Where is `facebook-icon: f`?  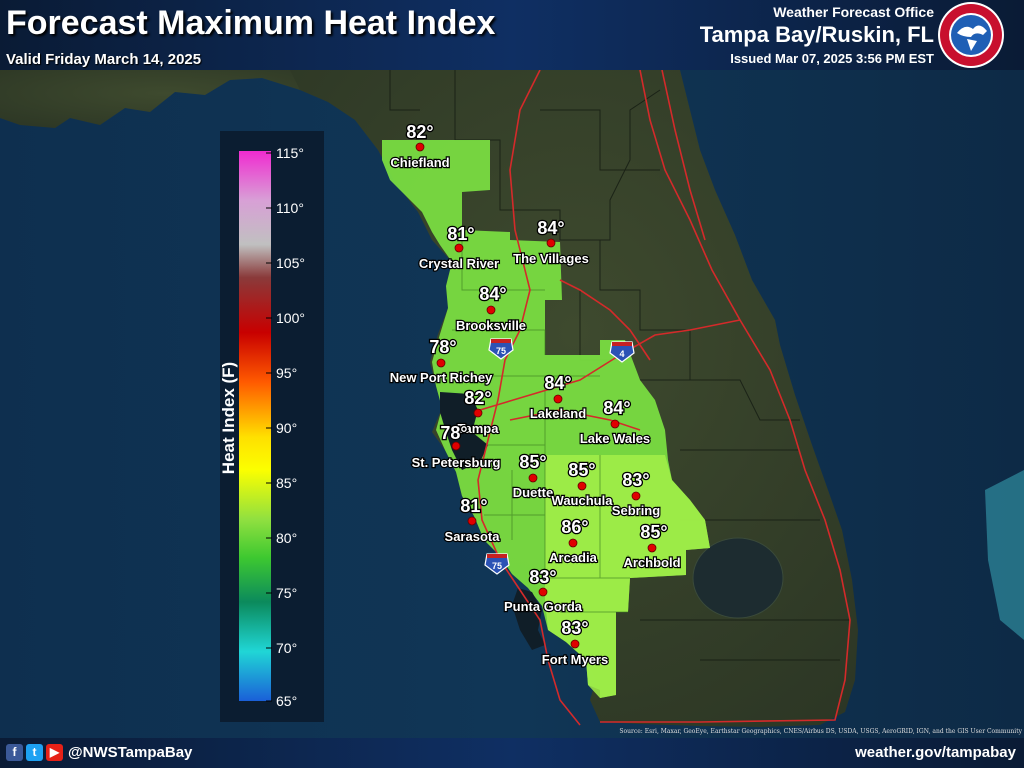 facebook-icon: f is located at coordinates (14, 752).